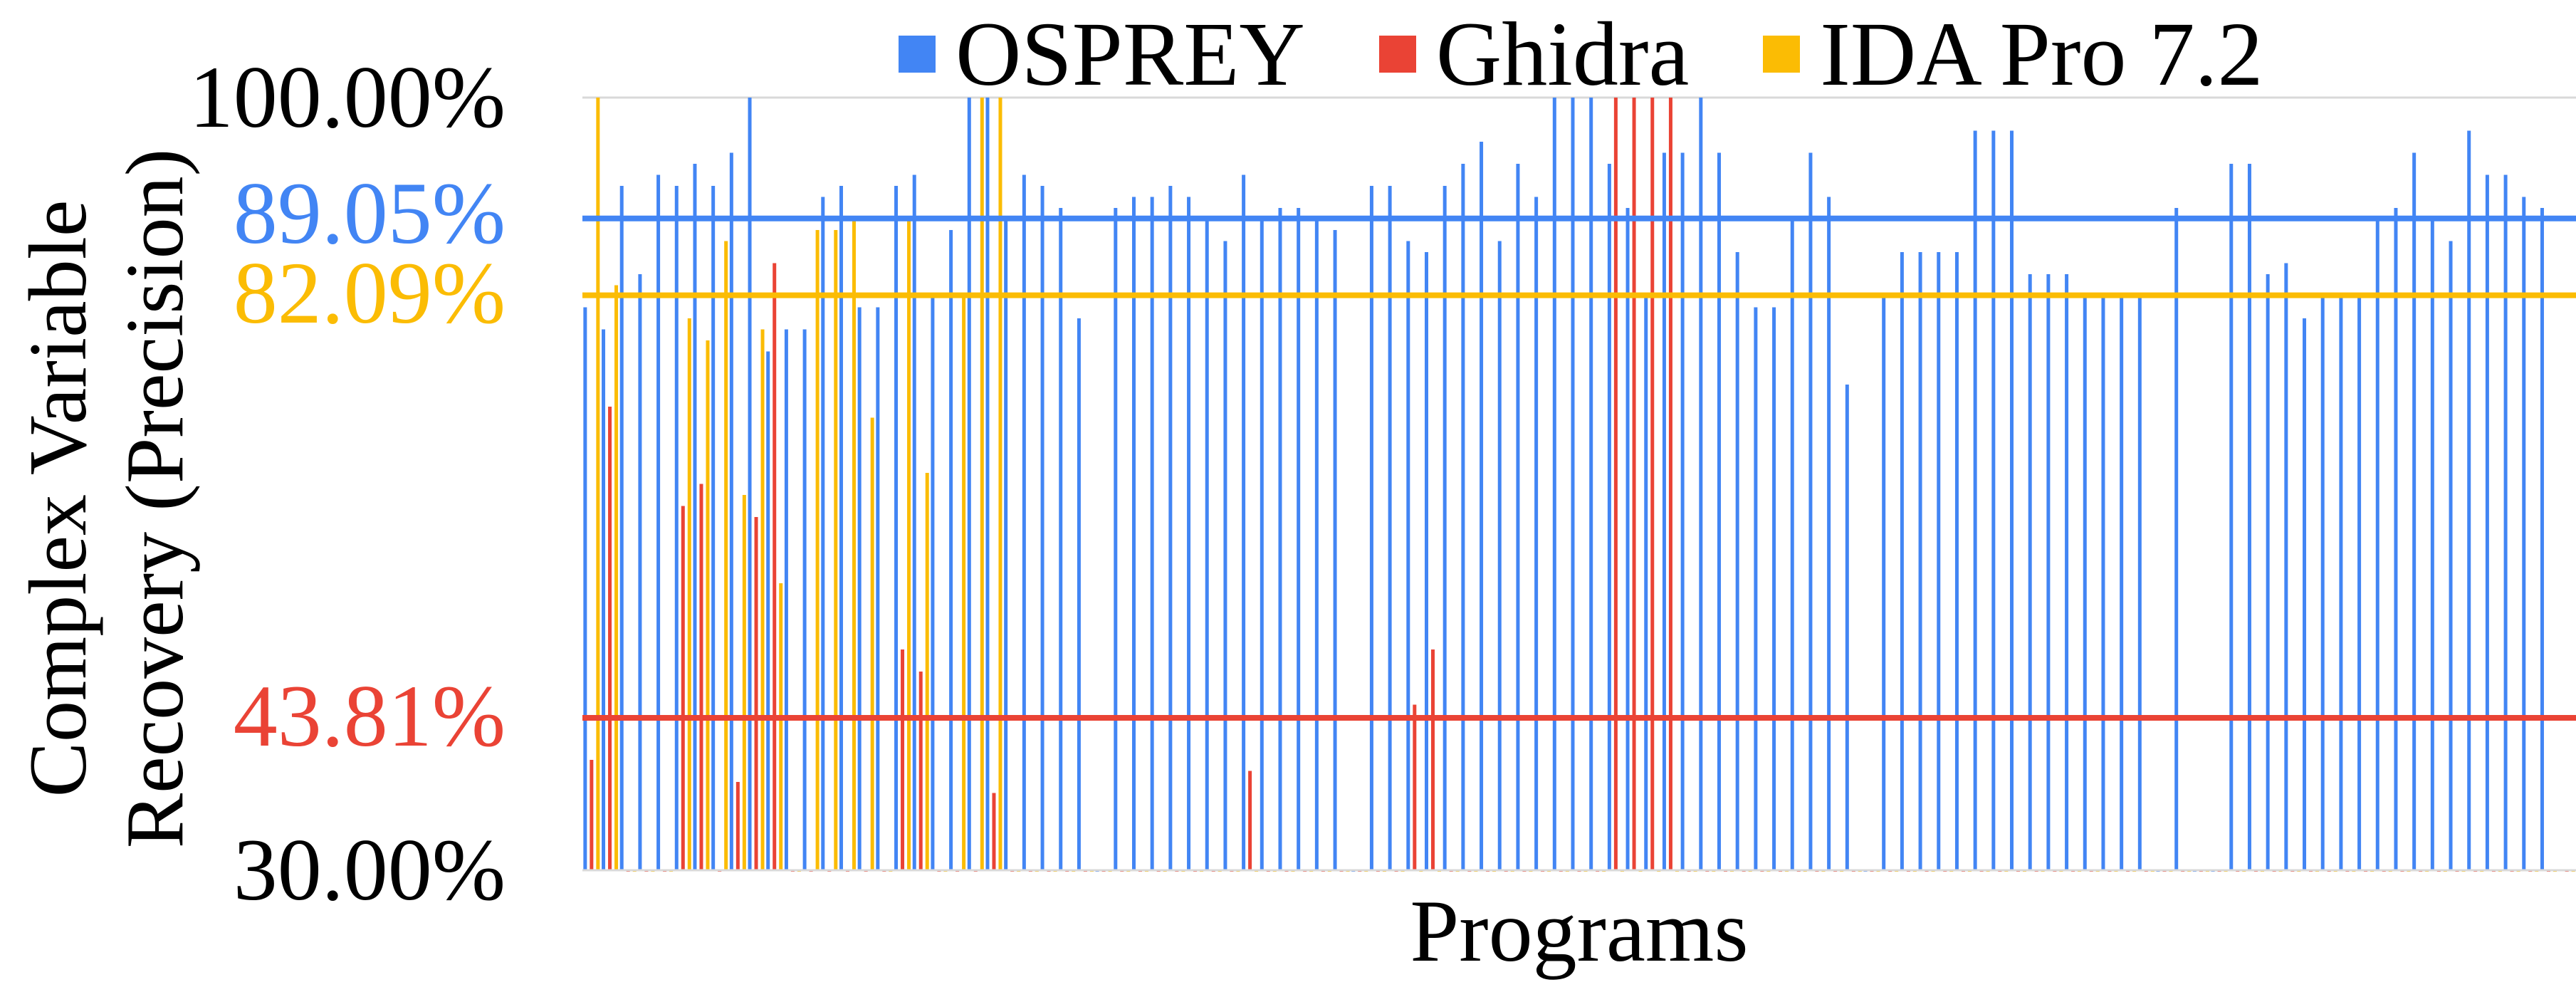  Describe the element at coordinates (1579, 931) in the screenshot. I see `x-axis-label: Programs` at that location.